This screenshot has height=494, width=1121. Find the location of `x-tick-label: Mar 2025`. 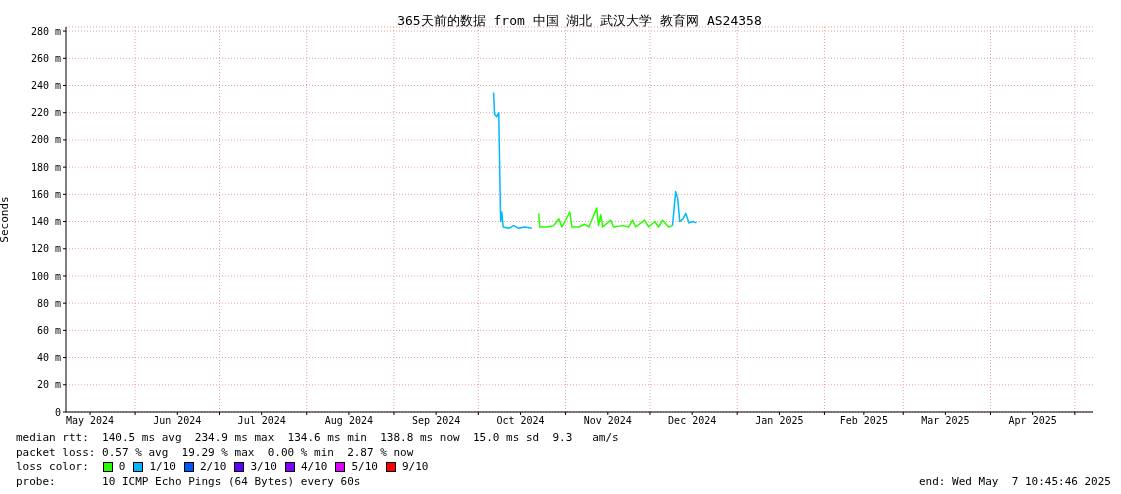

x-tick-label: Mar 2025 is located at coordinates (945, 421).